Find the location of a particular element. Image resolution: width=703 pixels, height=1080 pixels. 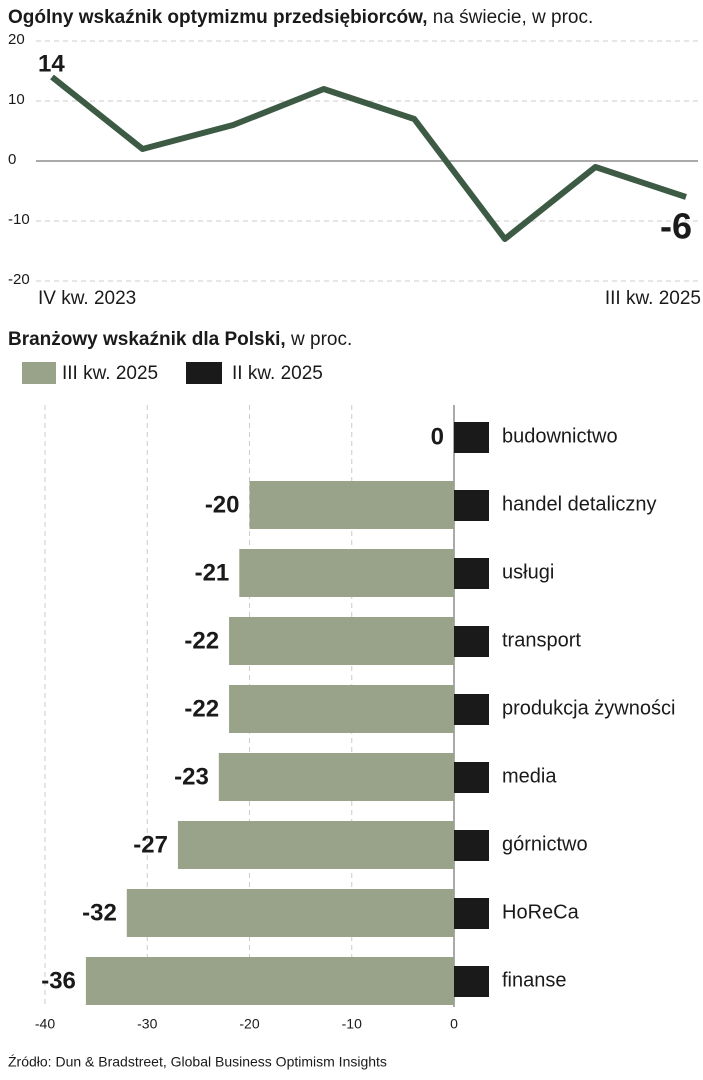

line is located at coordinates (368, 158).